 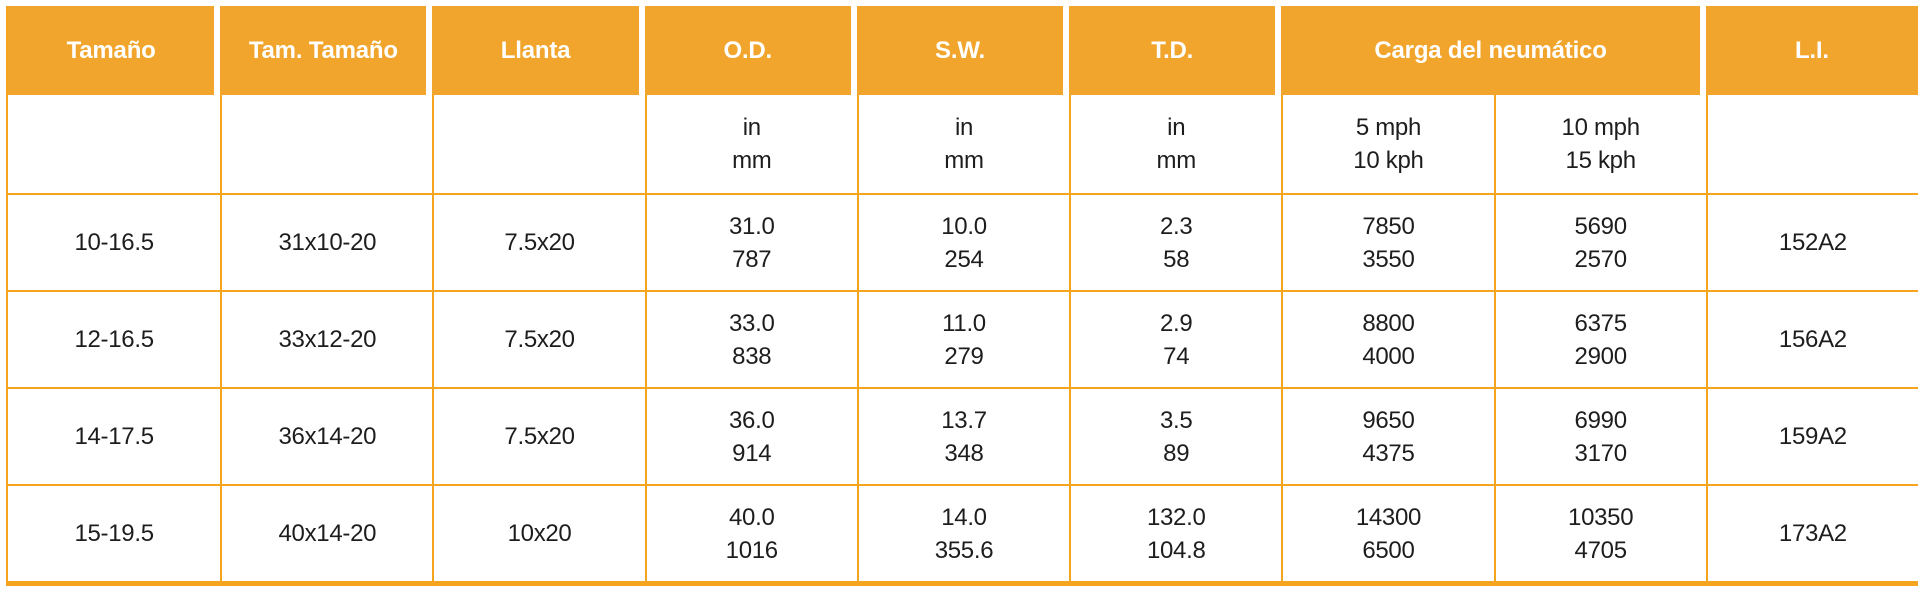 I want to click on units-carga-5mph: 5 mph 10 kph, so click(x=1387, y=144).